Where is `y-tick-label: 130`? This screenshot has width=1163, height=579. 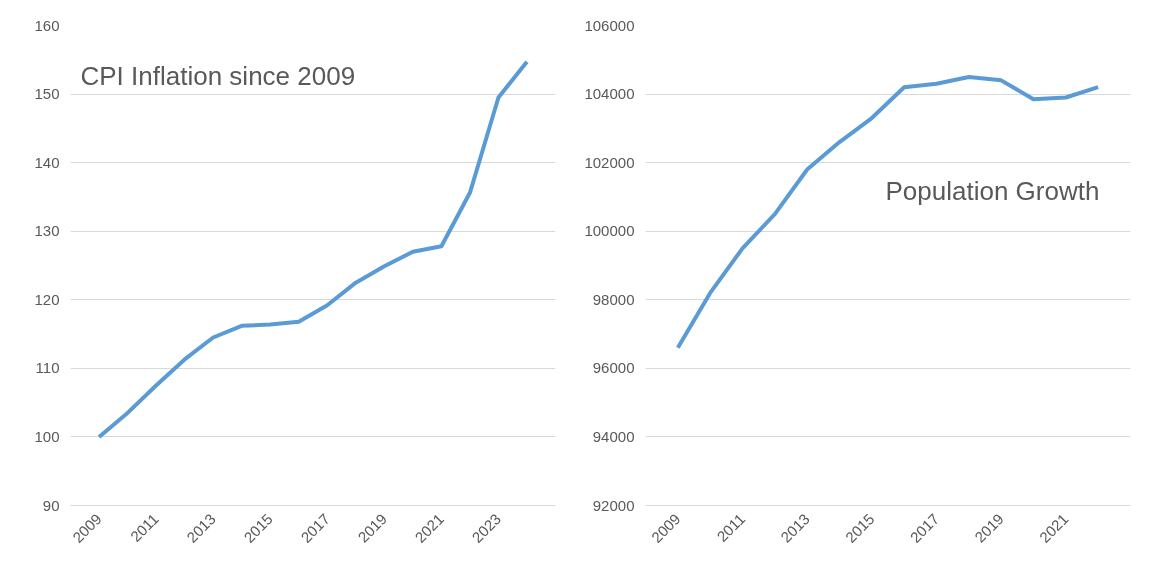 y-tick-label: 130 is located at coordinates (47, 231).